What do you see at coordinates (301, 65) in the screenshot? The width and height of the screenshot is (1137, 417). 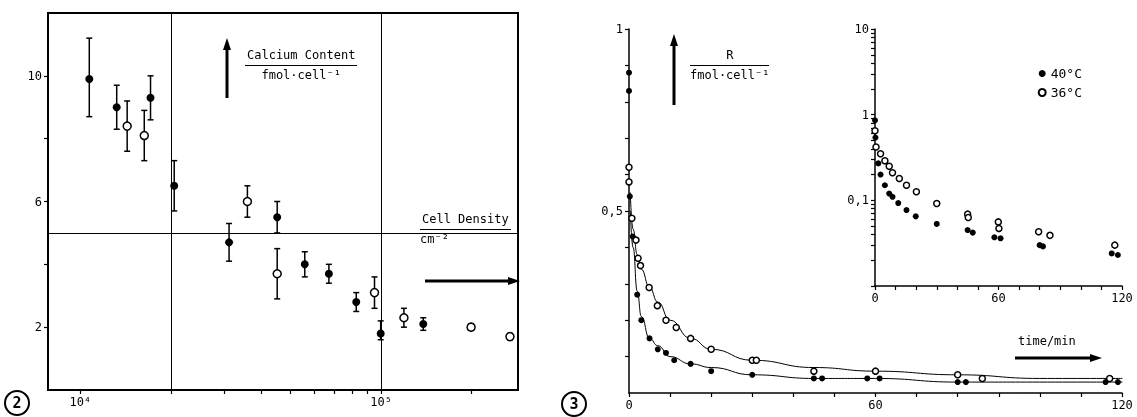 I see `y-axis-title: Calcium Content fmol·cell⁻¹` at bounding box center [301, 65].